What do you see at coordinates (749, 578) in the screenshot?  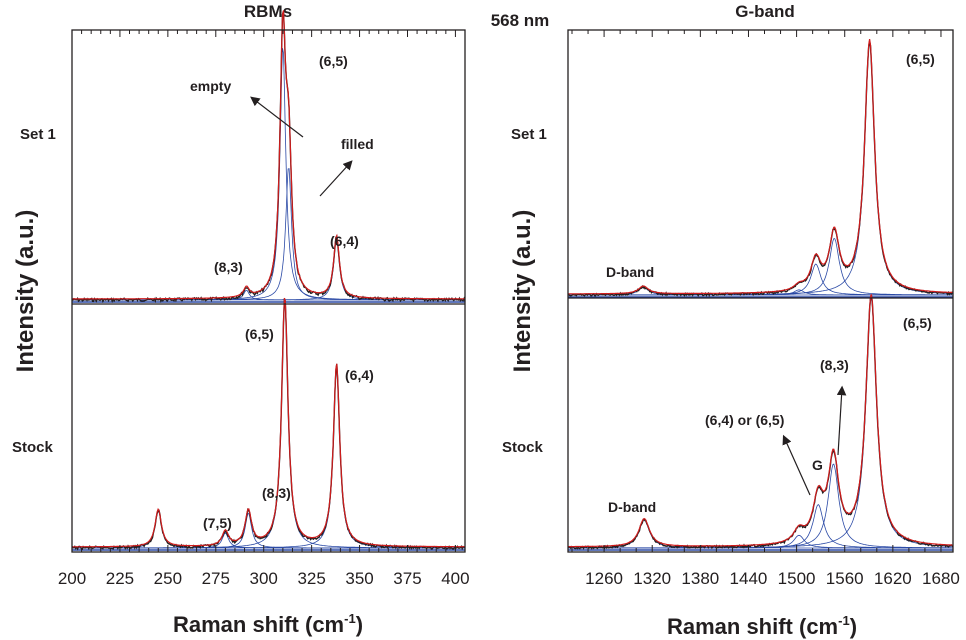 I see `x-tick-label: 1440` at bounding box center [749, 578].